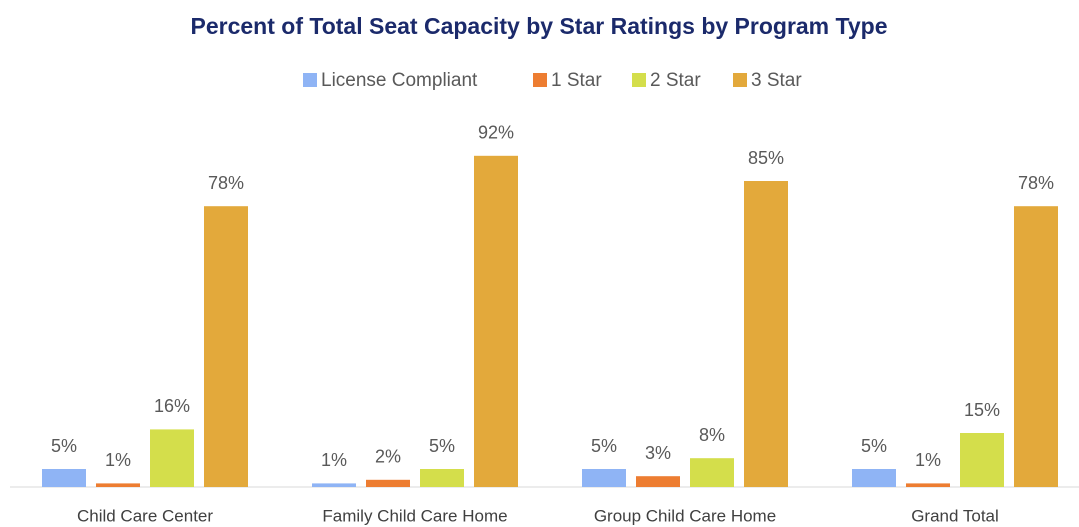  I want to click on data-label: 16%, so click(172, 406).